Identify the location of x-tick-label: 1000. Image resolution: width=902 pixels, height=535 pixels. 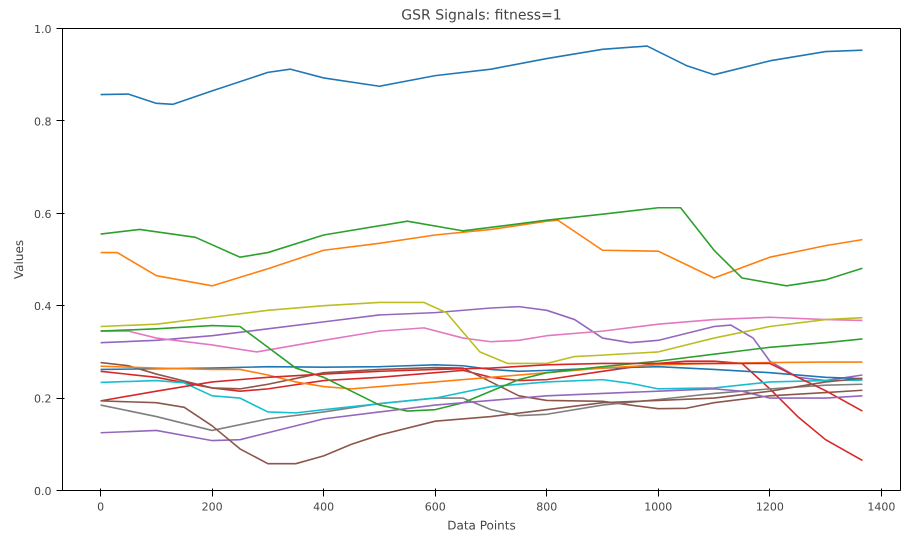
(658, 507).